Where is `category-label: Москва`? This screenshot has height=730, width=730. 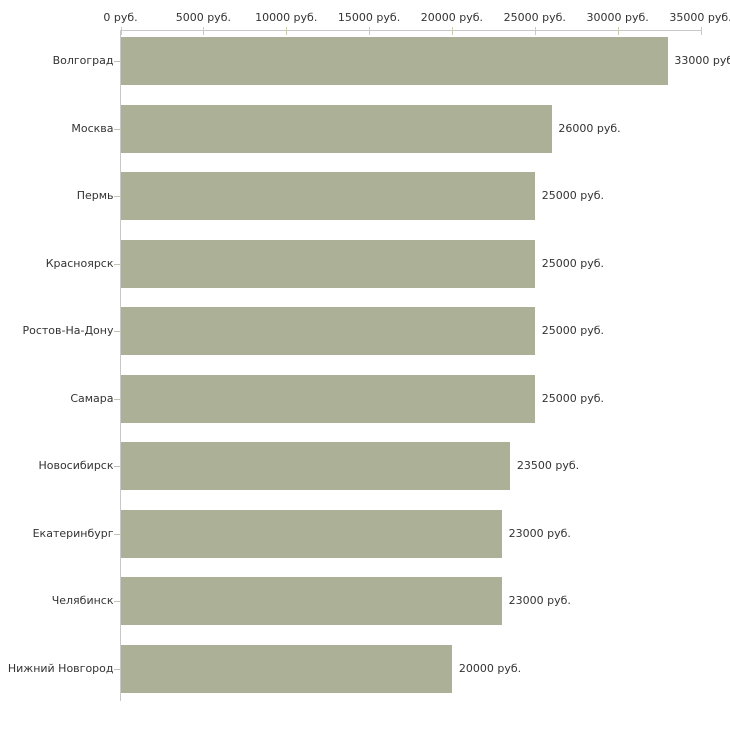 category-label: Москва is located at coordinates (92, 128).